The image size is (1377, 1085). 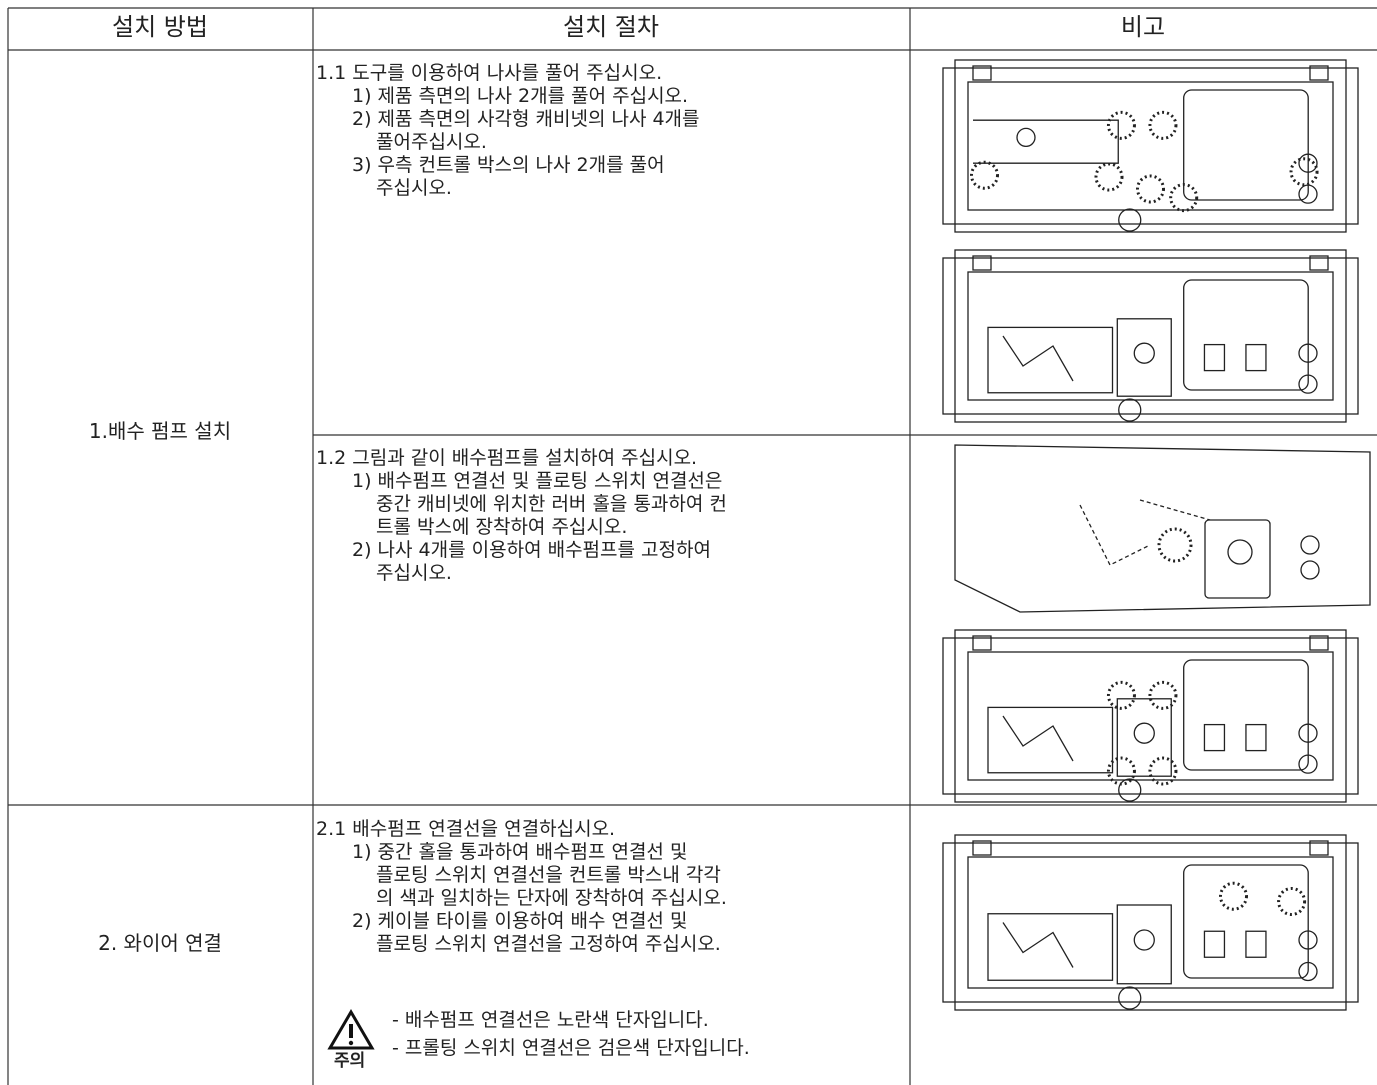 What do you see at coordinates (489, 73) in the screenshot?
I see `step-title: 1.1 도구를 이용하여 나사를 풀어 주십시오.` at bounding box center [489, 73].